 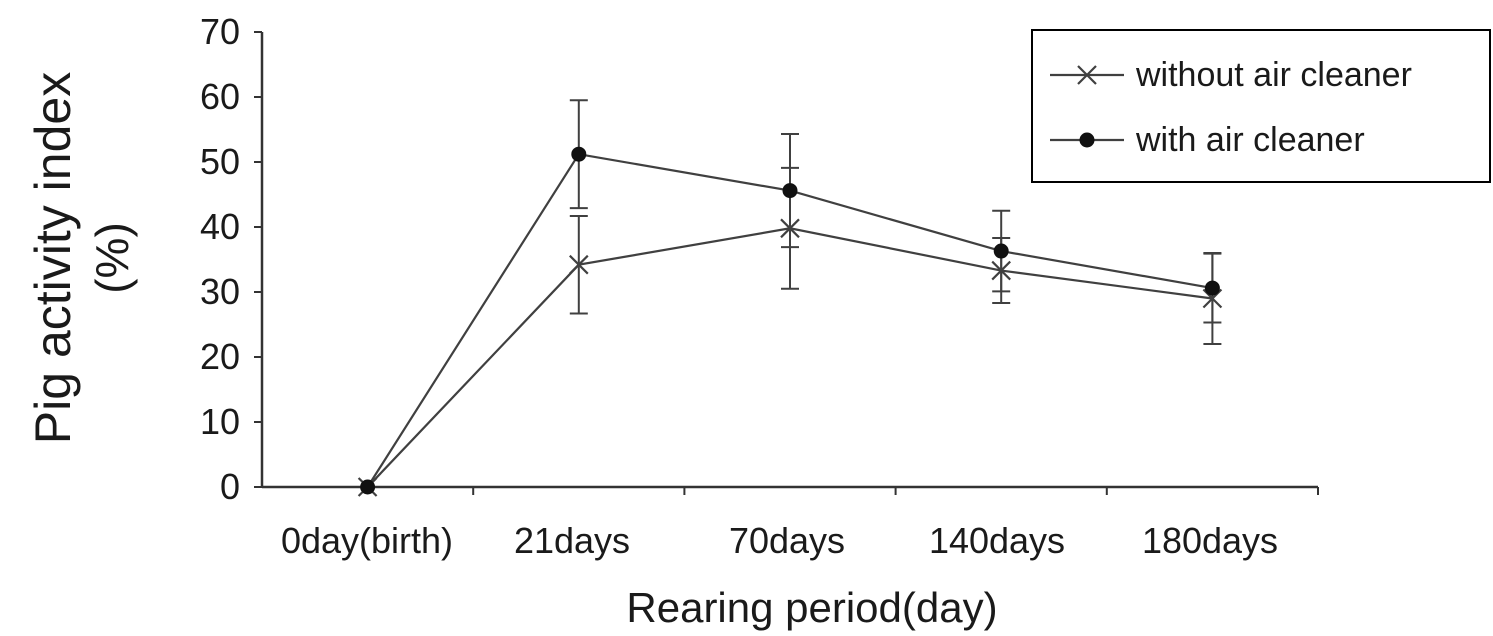 What do you see at coordinates (1231, 107) in the screenshot?
I see `legend-items: without air cleaner with air cleaner` at bounding box center [1231, 107].